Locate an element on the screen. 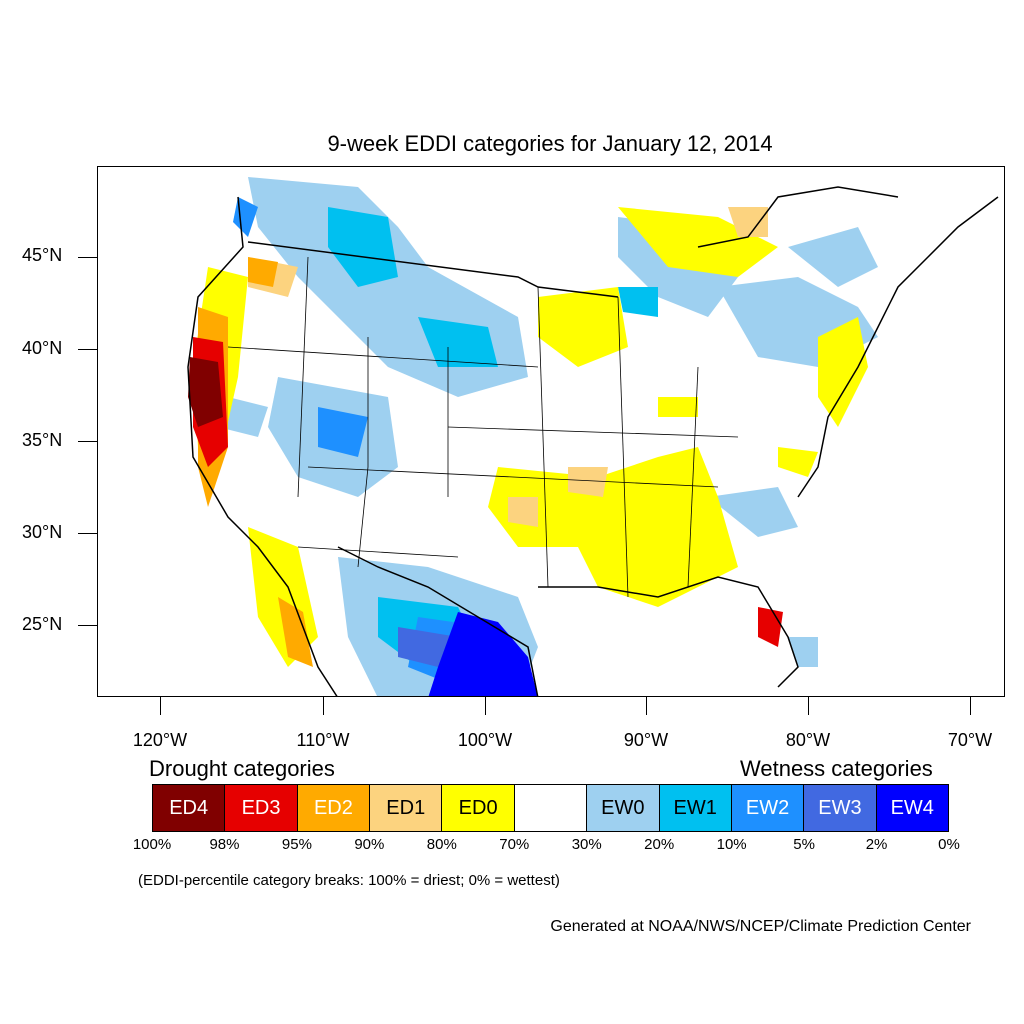  percent-break-label: 20% is located at coordinates (659, 844).